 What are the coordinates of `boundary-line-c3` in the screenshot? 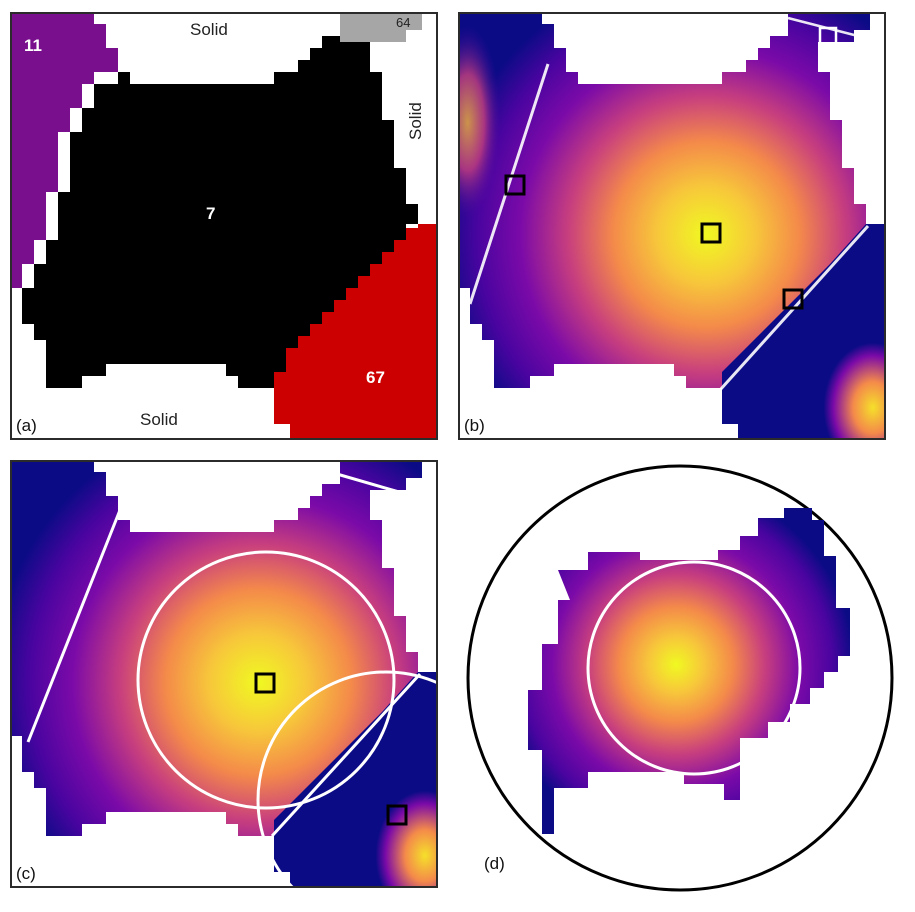 It's located at (346, 755).